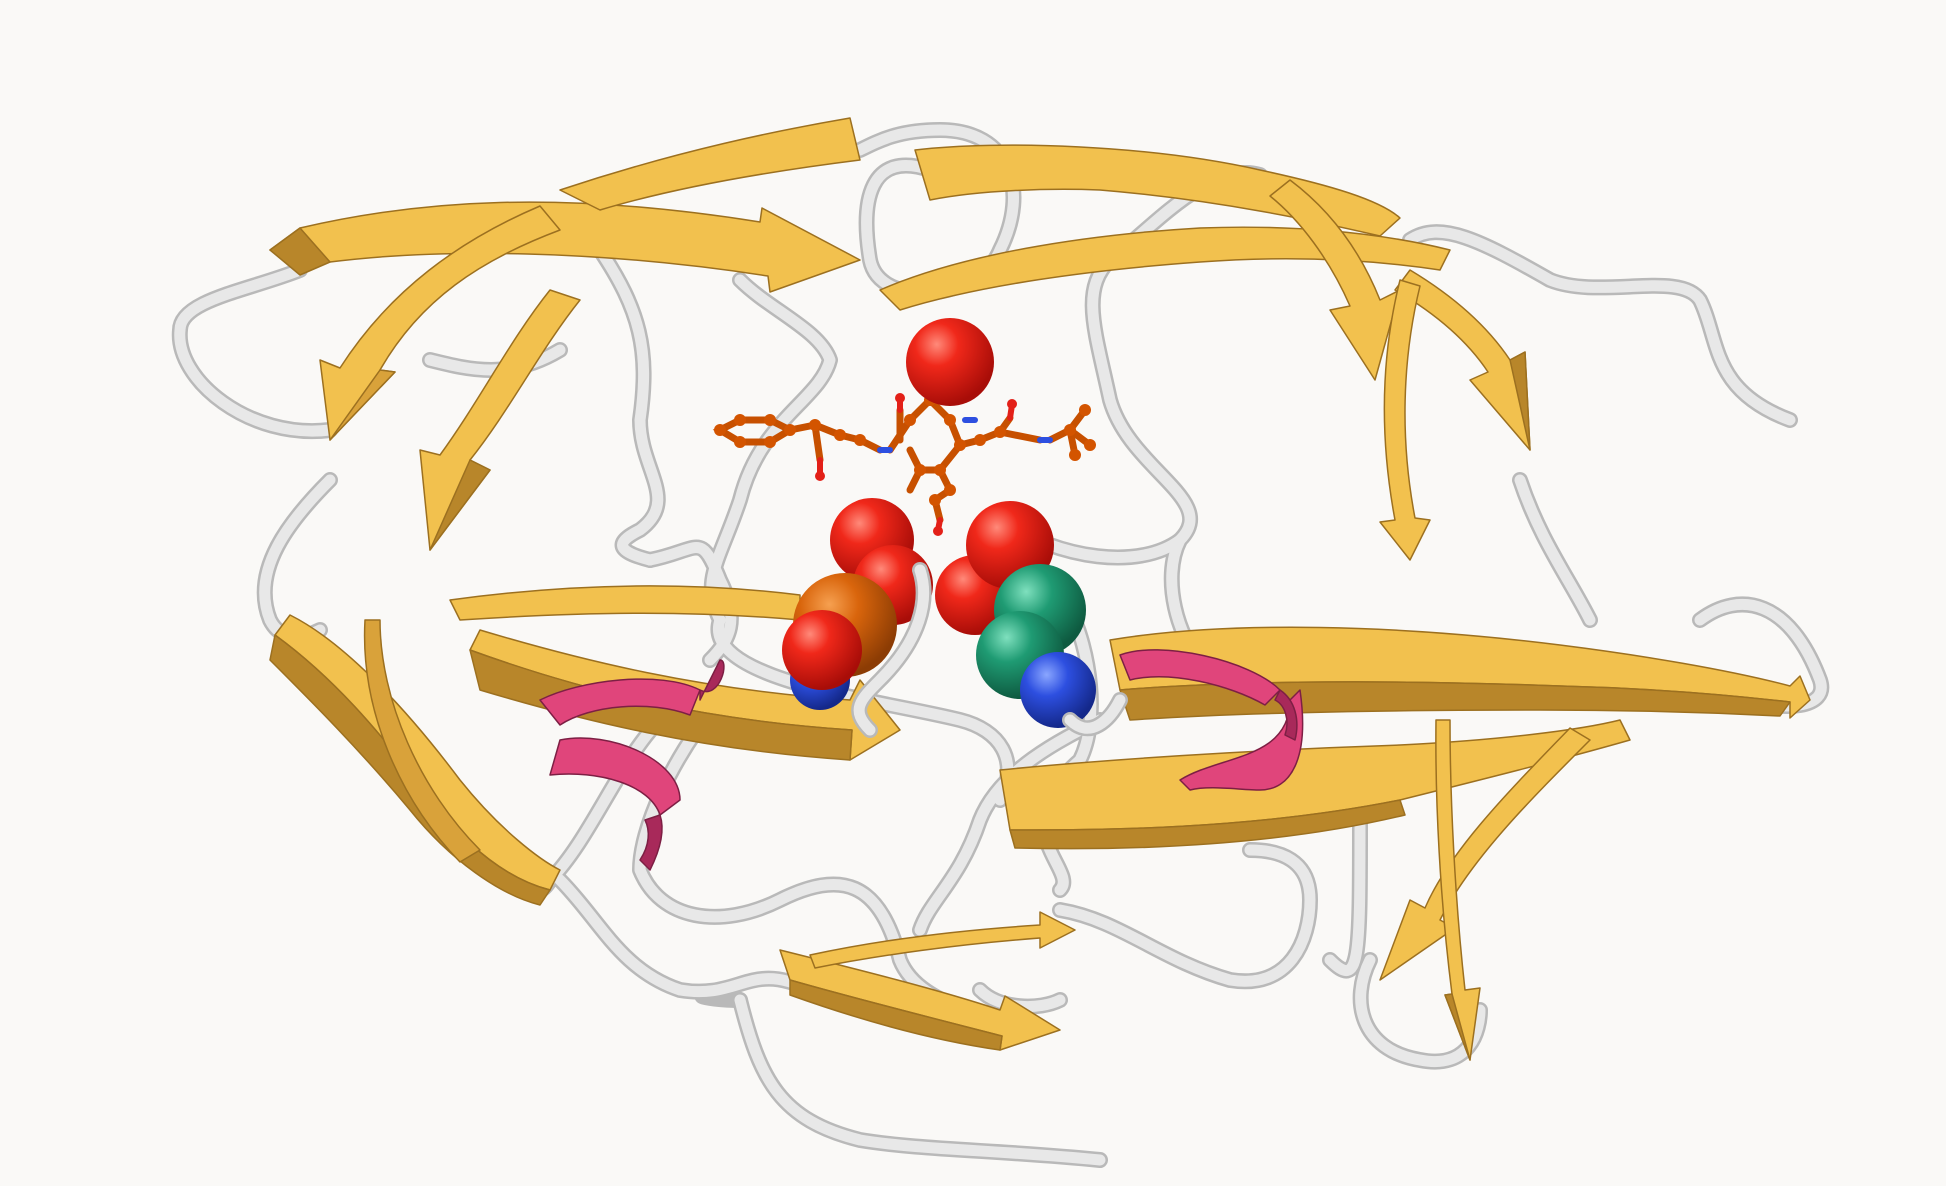  I want to click on alpha-helices, so click(921, 760).